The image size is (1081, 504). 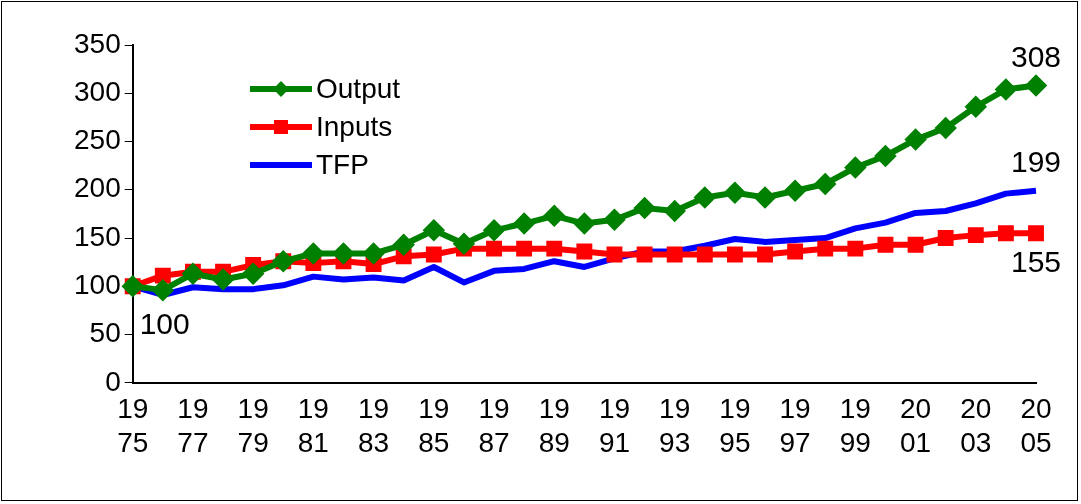 I want to click on y-tick-label: 300, so click(x=97, y=91).